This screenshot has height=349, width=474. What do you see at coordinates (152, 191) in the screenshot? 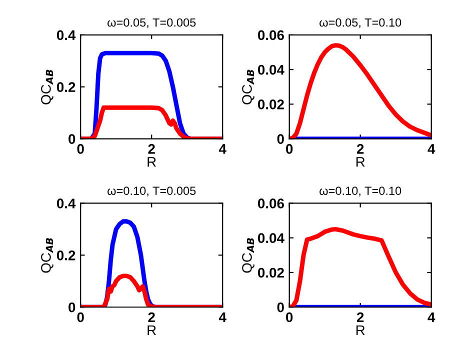
I see `chart-title: ω=0.10, T=0.005` at bounding box center [152, 191].